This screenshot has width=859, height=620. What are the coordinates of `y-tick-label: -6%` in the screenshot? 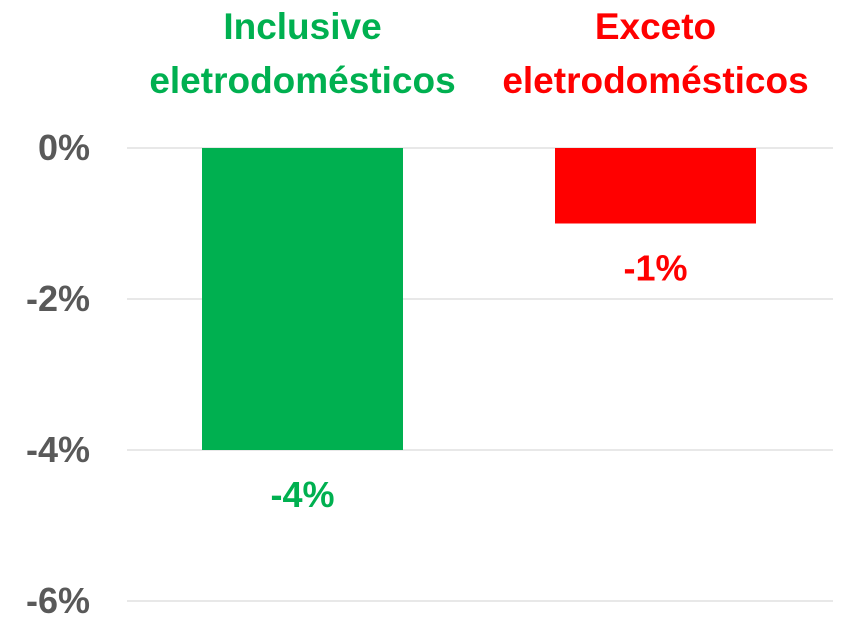 It's located at (58, 600).